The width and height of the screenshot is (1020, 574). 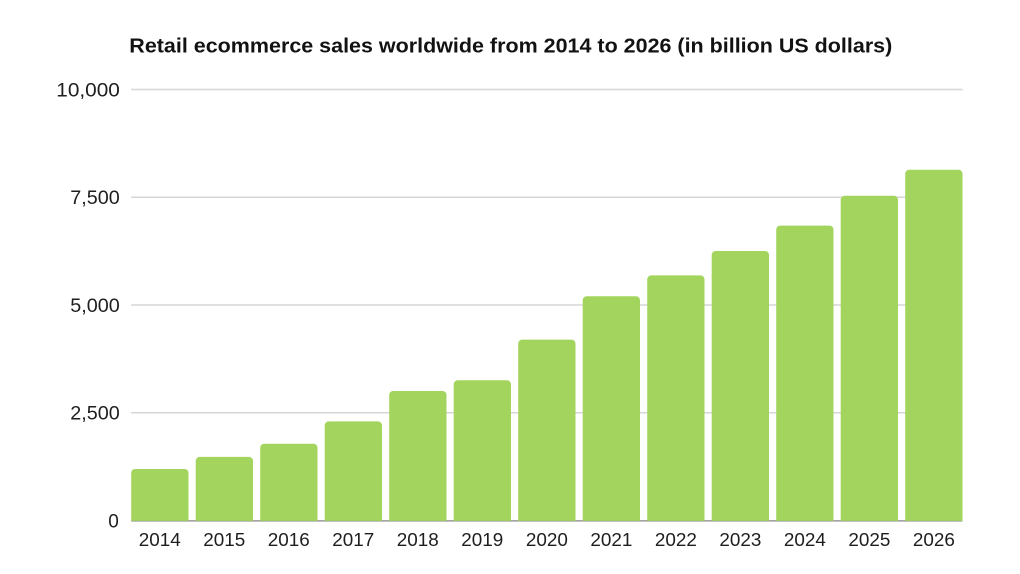 What do you see at coordinates (353, 540) in the screenshot?
I see `svg-text: 2017` at bounding box center [353, 540].